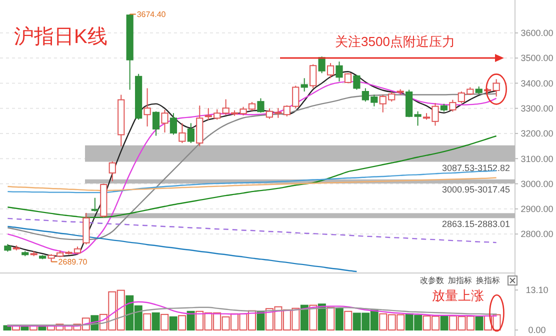 This screenshot has width=556, height=336. What do you see at coordinates (537, 58) in the screenshot?
I see `y-tick-label: 3500.00` at bounding box center [537, 58].